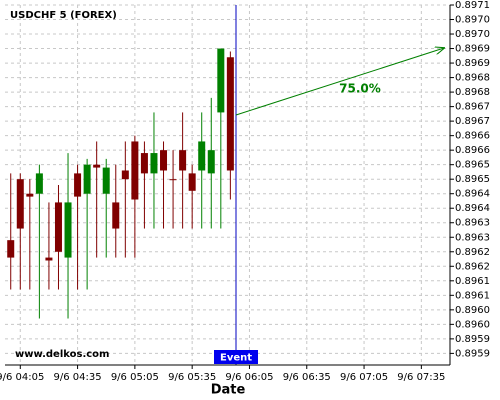 The height and width of the screenshot is (400, 500). I want to click on x-axis-title: Date, so click(228, 390).